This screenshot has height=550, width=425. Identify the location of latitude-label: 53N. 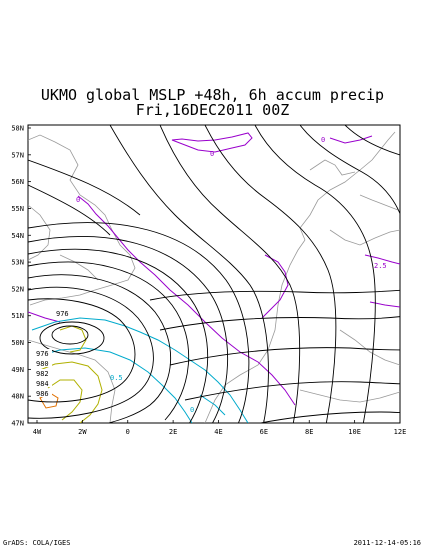
(17, 263).